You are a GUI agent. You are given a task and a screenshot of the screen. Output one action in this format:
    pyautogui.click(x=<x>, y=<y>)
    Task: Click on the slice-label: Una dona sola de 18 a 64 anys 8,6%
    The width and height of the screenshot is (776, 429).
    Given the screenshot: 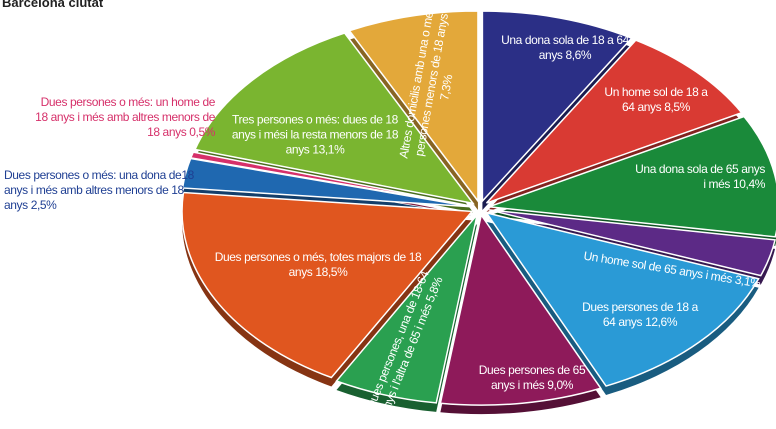 What is the action you would take?
    pyautogui.click(x=565, y=48)
    